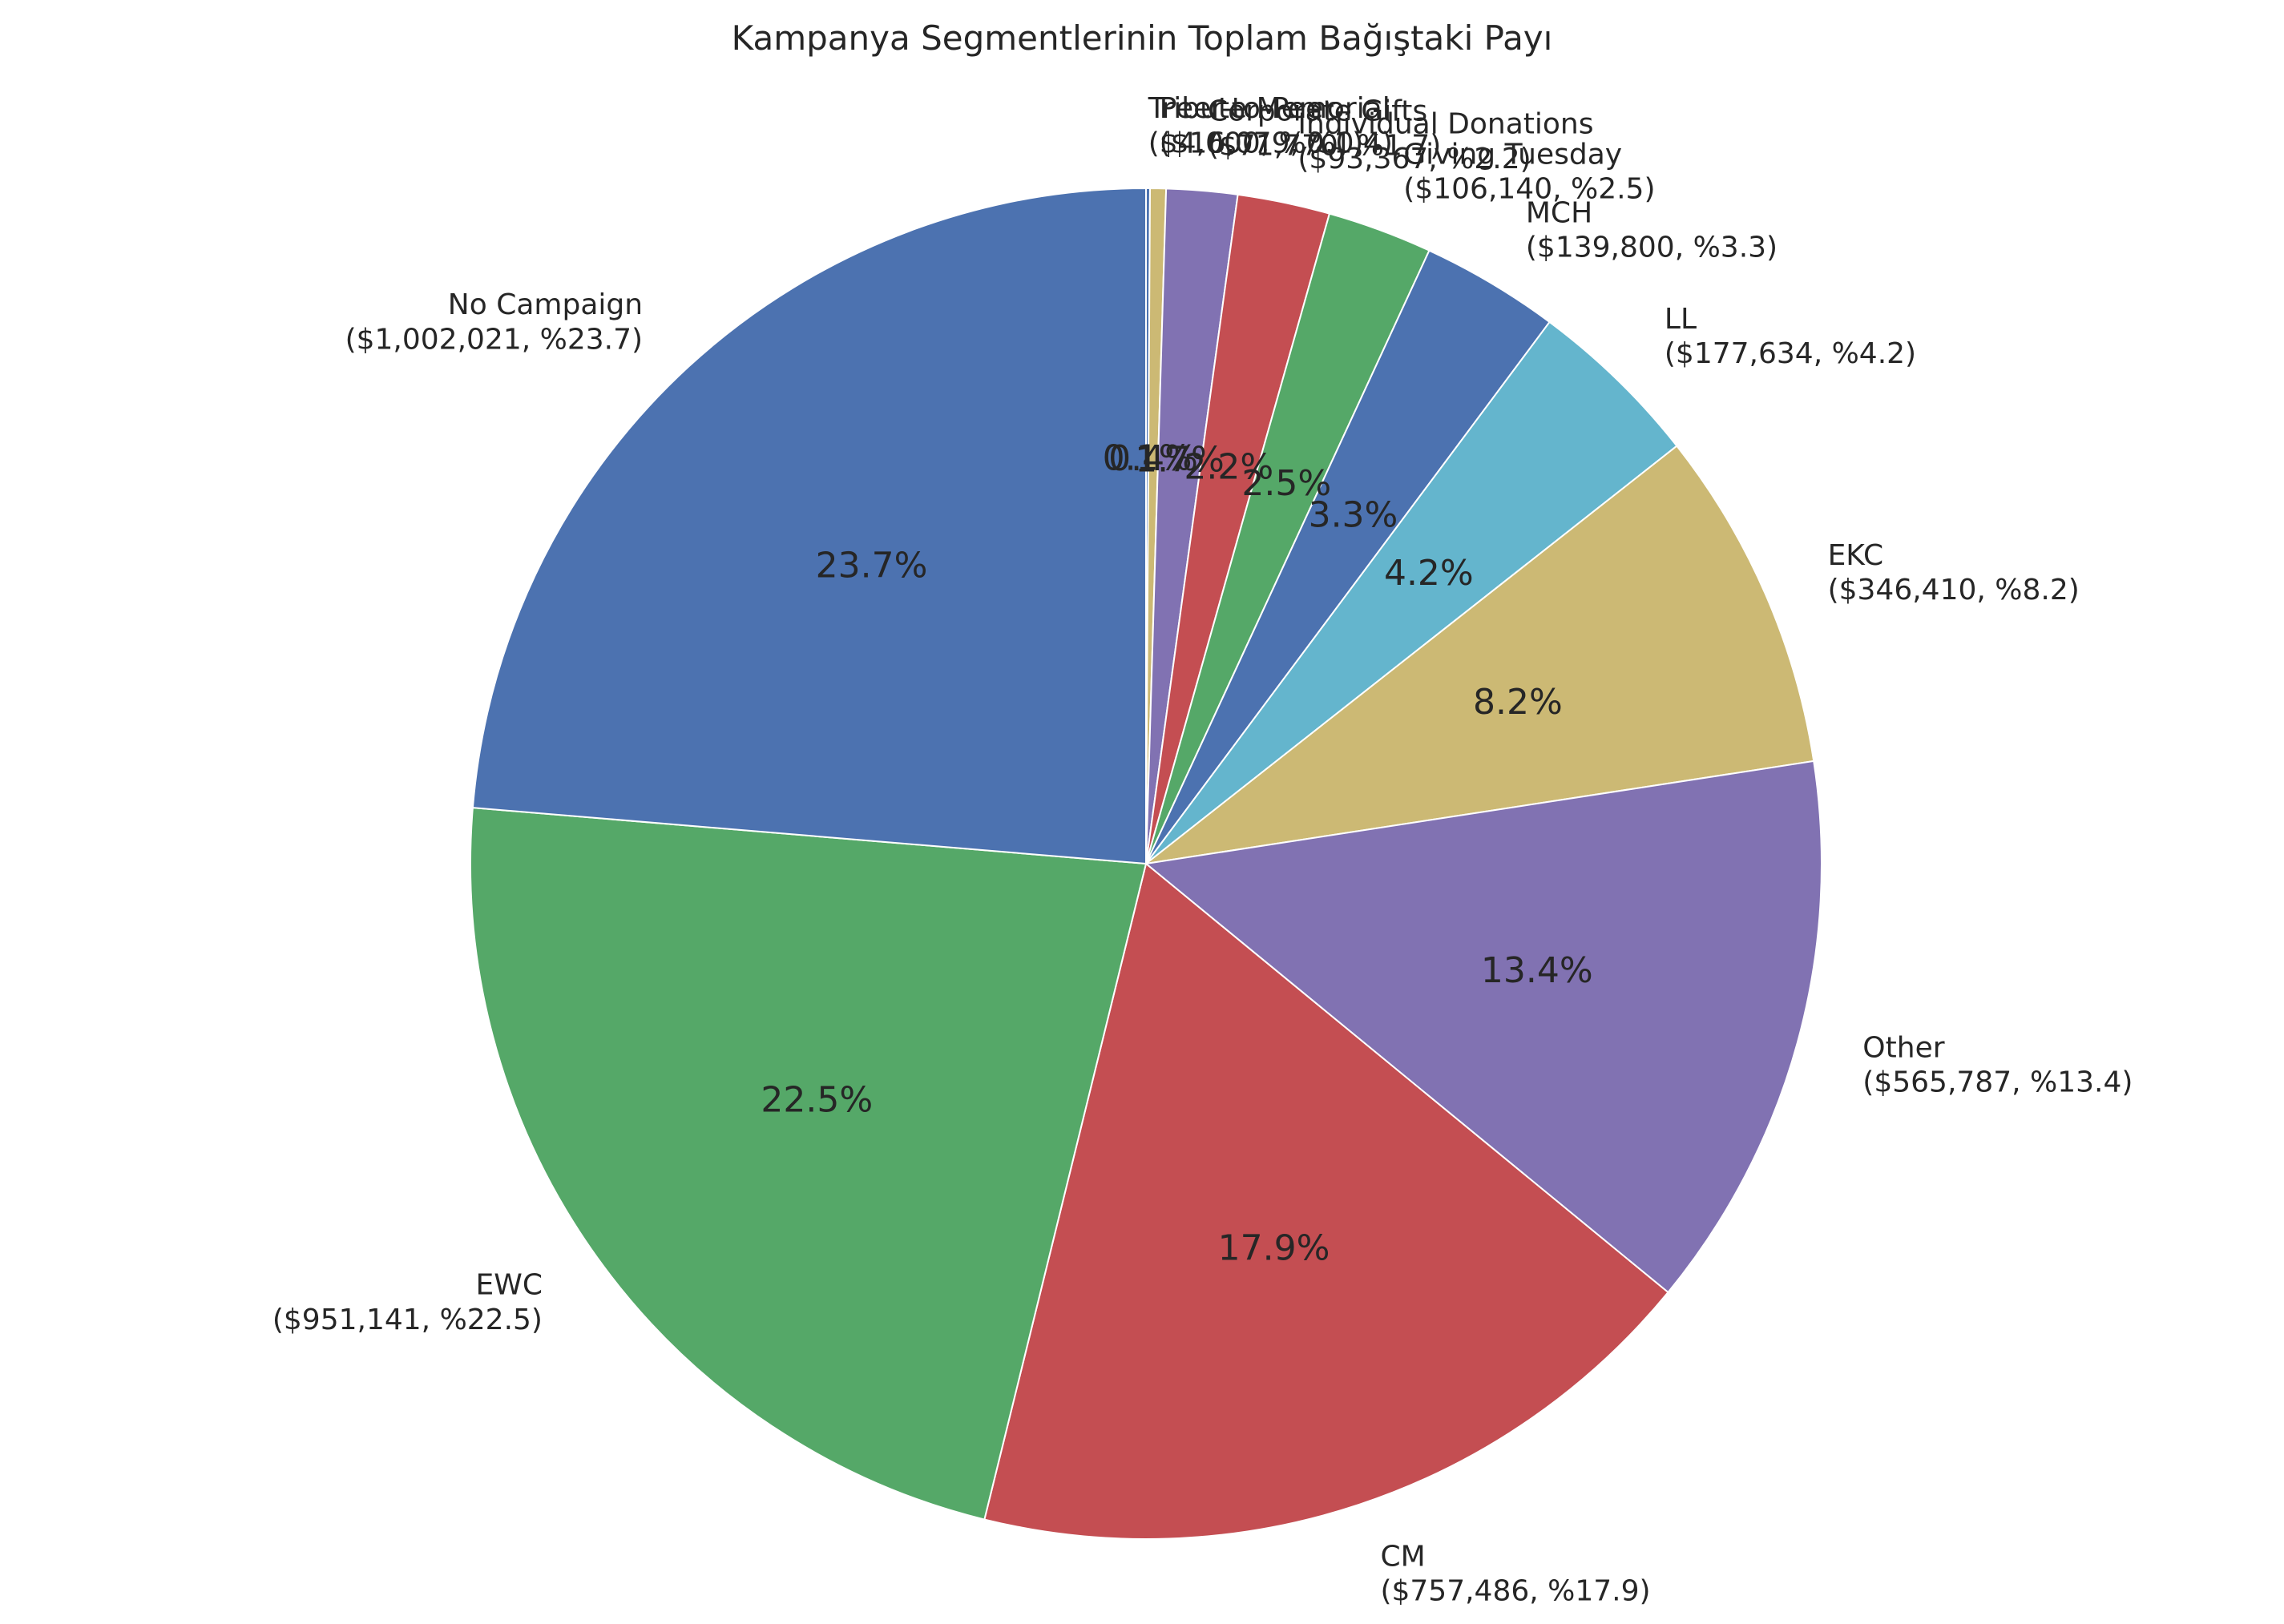 This screenshot has height=1624, width=2284. I want to click on outer-label-name: Giving Tuesday, so click(1512, 155).